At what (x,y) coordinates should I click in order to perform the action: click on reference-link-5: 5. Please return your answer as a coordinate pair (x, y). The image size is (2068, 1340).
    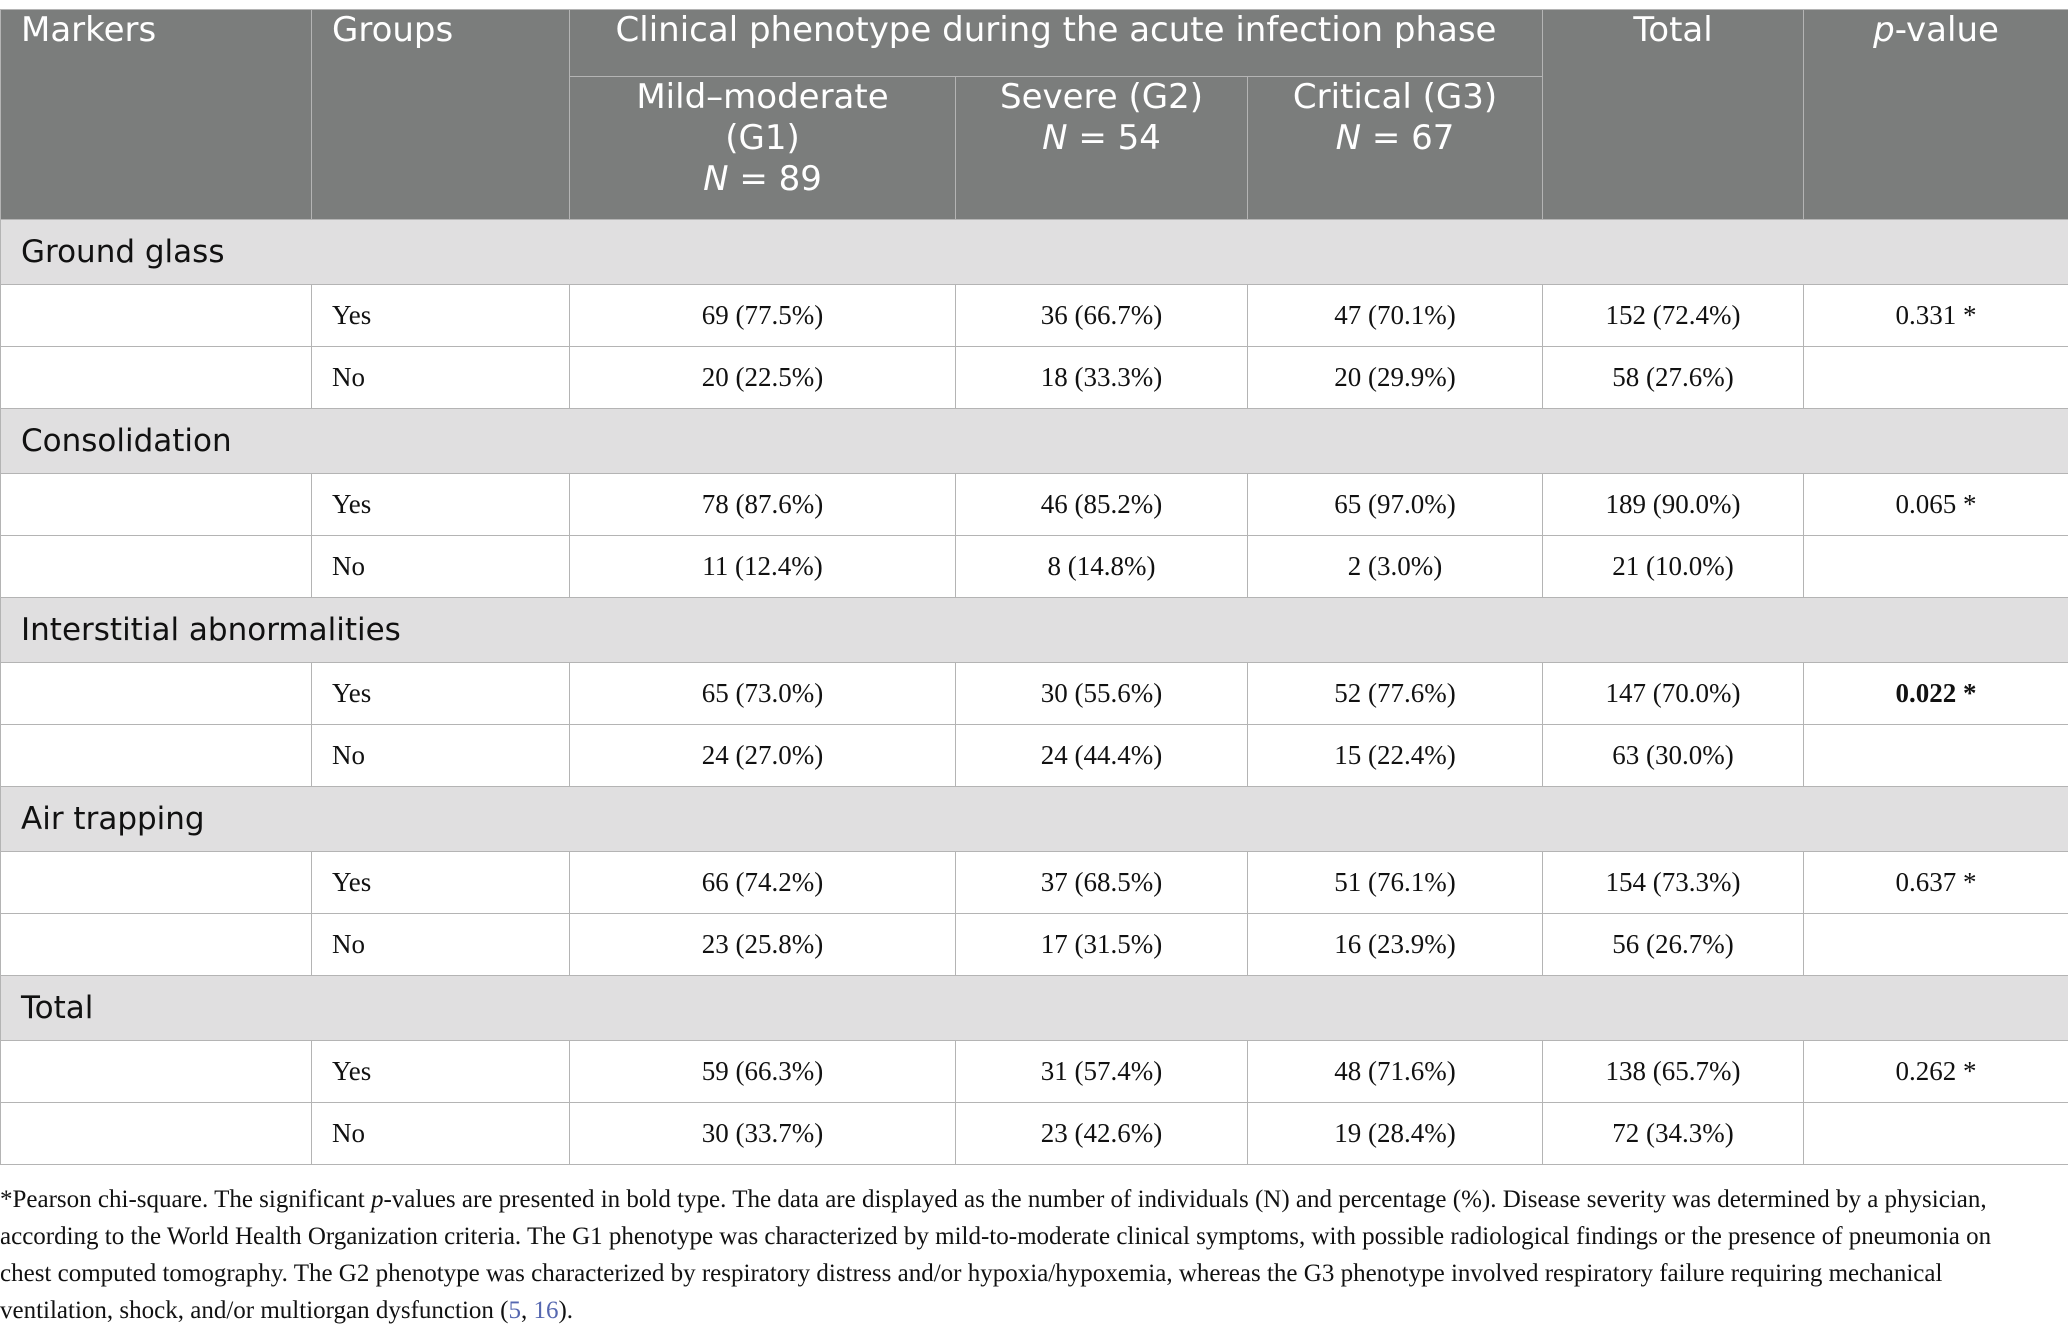
    Looking at the image, I should click on (514, 1310).